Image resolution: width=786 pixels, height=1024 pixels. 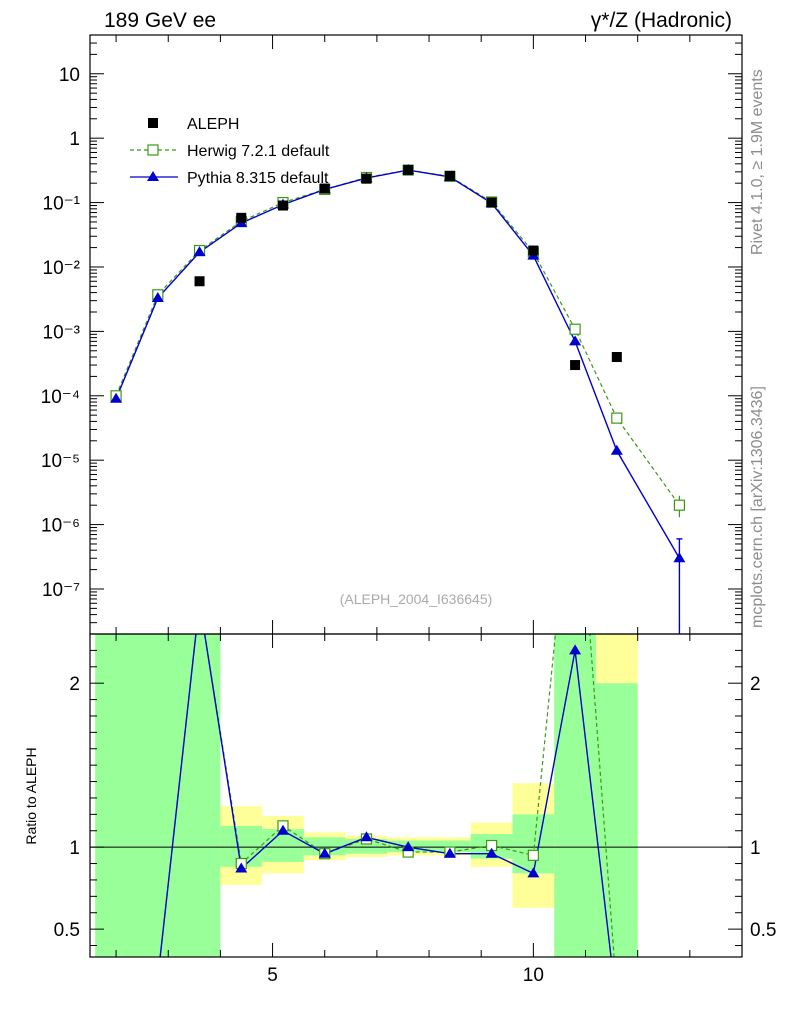 I want to click on y-tick-label: 10⁻¹, so click(x=62, y=204).